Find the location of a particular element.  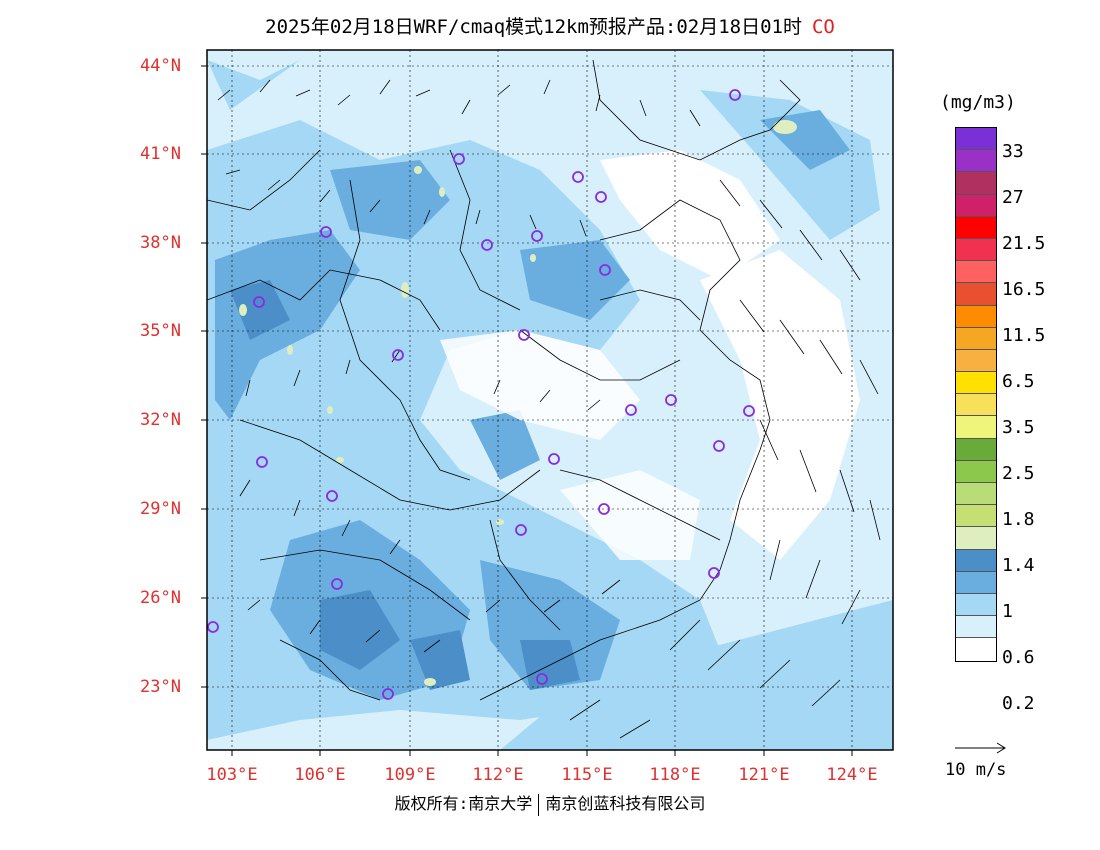

colorbar-label: 3.5 is located at coordinates (1018, 427).